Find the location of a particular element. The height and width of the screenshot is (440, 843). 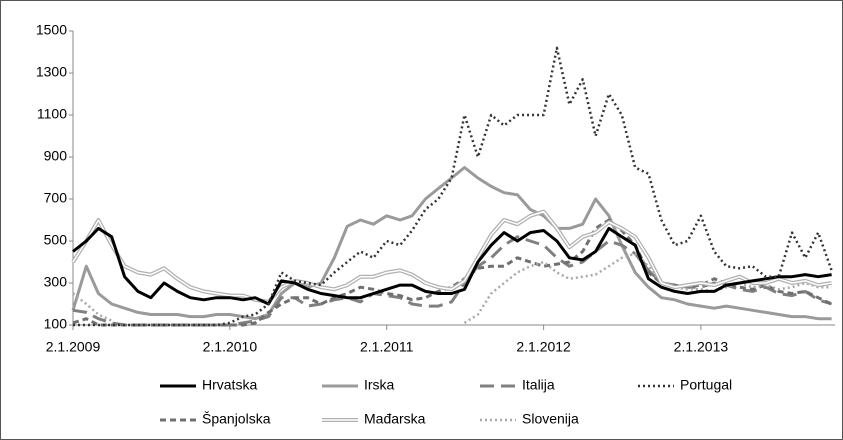

x-tick-label: 2.1.2012 is located at coordinates (543, 347).